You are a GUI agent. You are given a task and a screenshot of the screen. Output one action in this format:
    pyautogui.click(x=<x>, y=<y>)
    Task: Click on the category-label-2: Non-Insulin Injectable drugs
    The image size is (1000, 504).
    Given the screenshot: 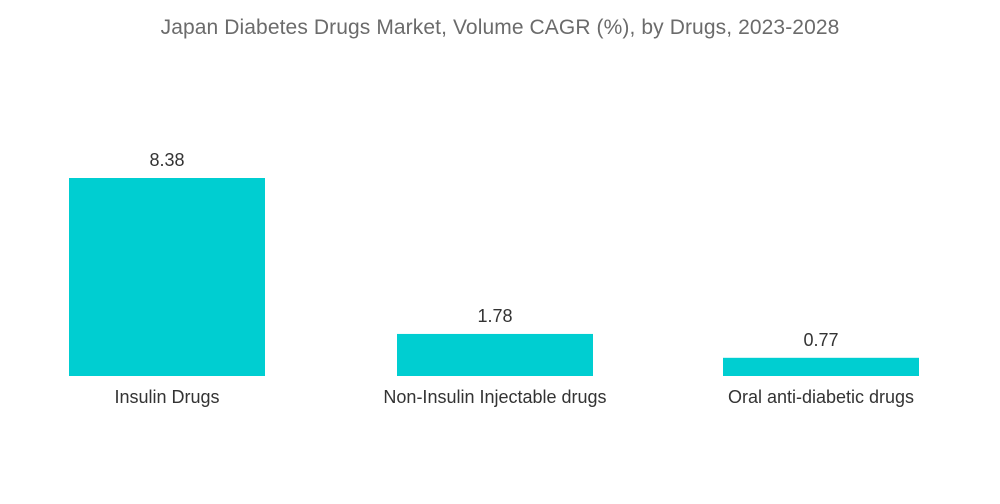 What is the action you would take?
    pyautogui.click(x=494, y=397)
    